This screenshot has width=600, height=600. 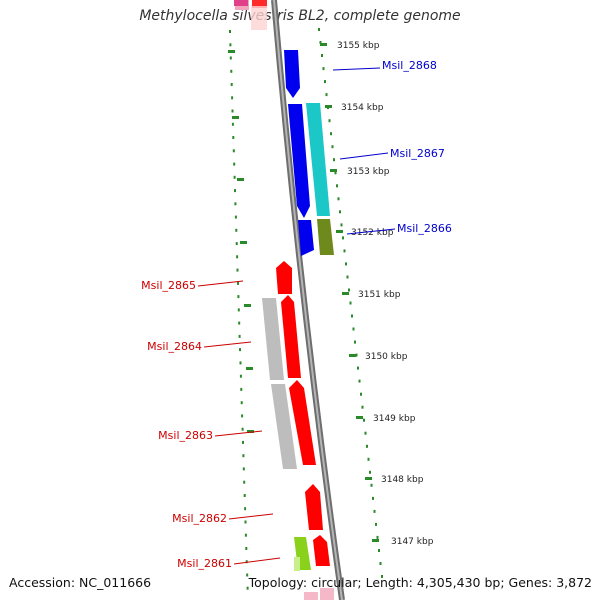 I want to click on accession-text: Accession: NC_011666, so click(x=80, y=582).